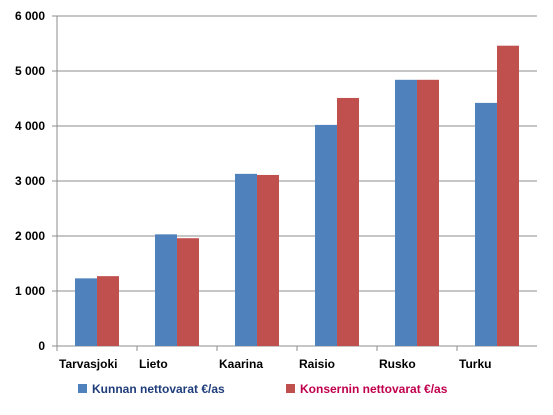 This screenshot has height=415, width=553. Describe the element at coordinates (317, 364) in the screenshot. I see `x-tick-label: Raisio` at that location.